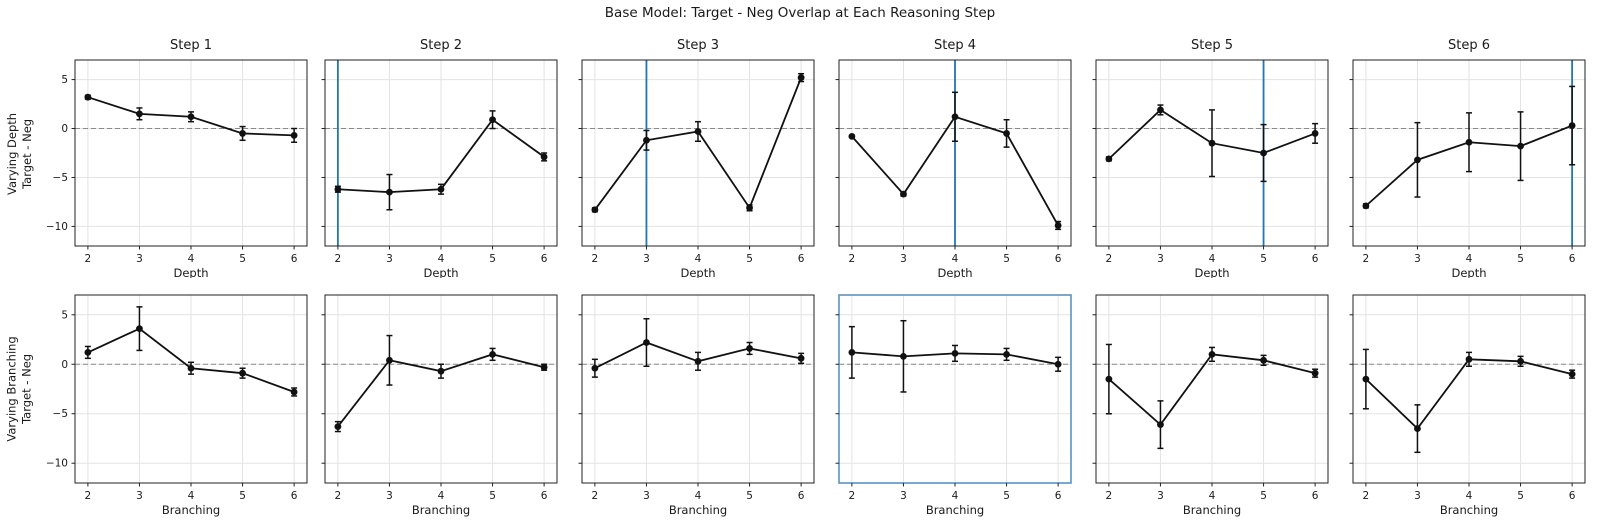 The width and height of the screenshot is (1600, 529). I want to click on depth-row-ylabel: Varying Depth Target - Neg, so click(20, 154).